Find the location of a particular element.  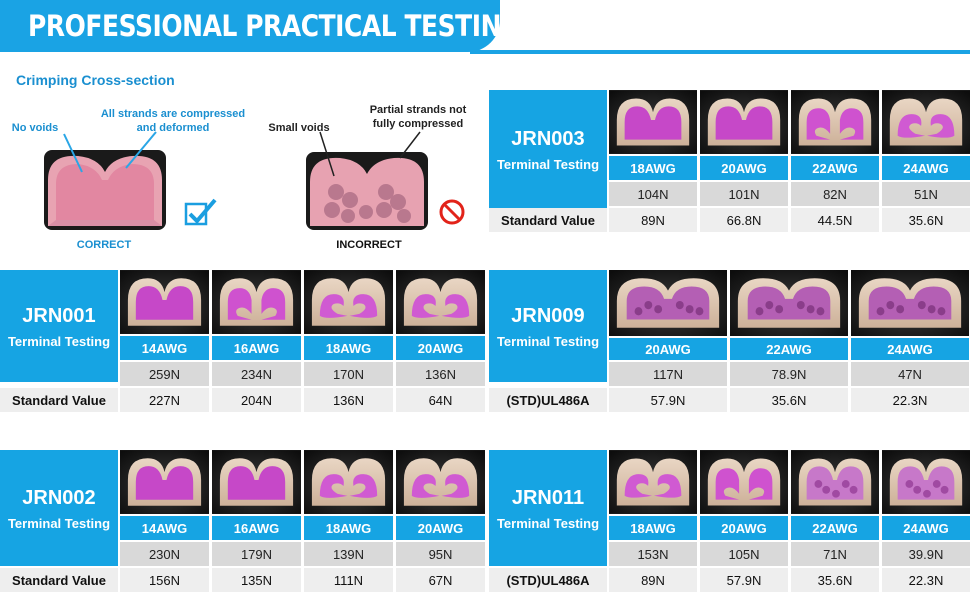

force-cell: 170N is located at coordinates (348, 374).